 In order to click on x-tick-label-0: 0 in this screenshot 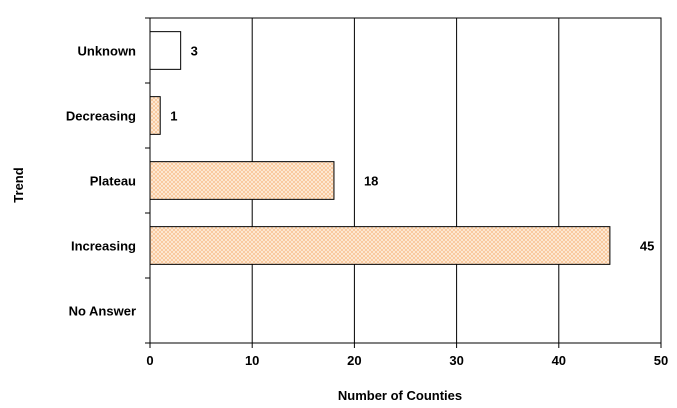, I will do `click(149, 360)`.